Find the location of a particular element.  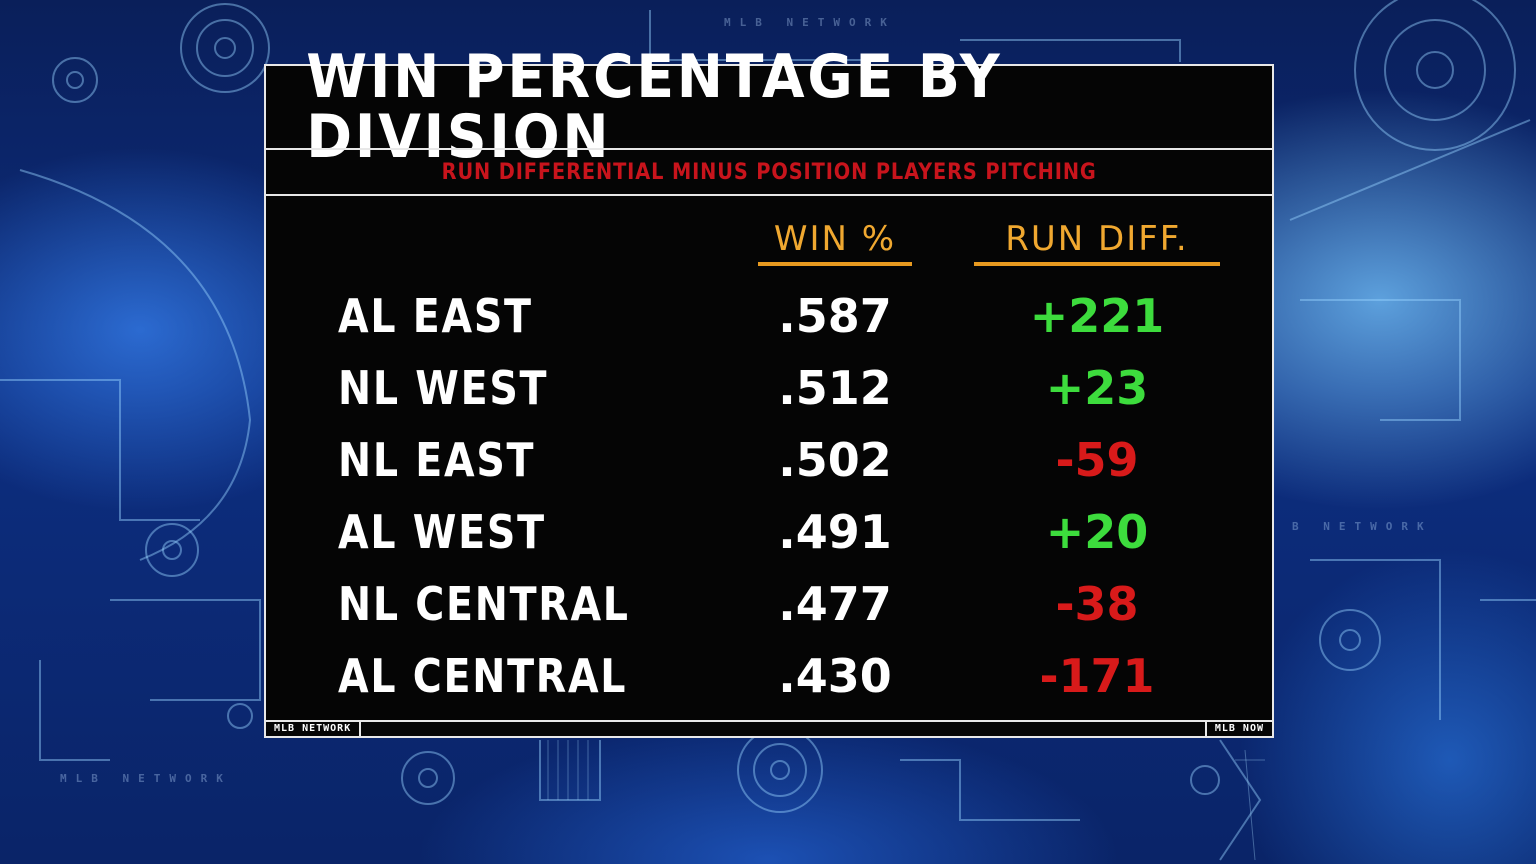

run-diff-value: +23 is located at coordinates (1097, 388).